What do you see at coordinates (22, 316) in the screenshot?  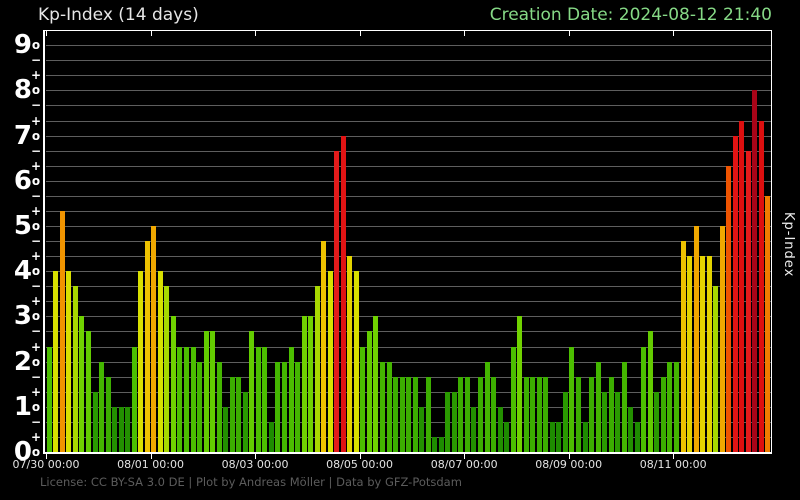 I see `y-axis-major-label: 3` at bounding box center [22, 316].